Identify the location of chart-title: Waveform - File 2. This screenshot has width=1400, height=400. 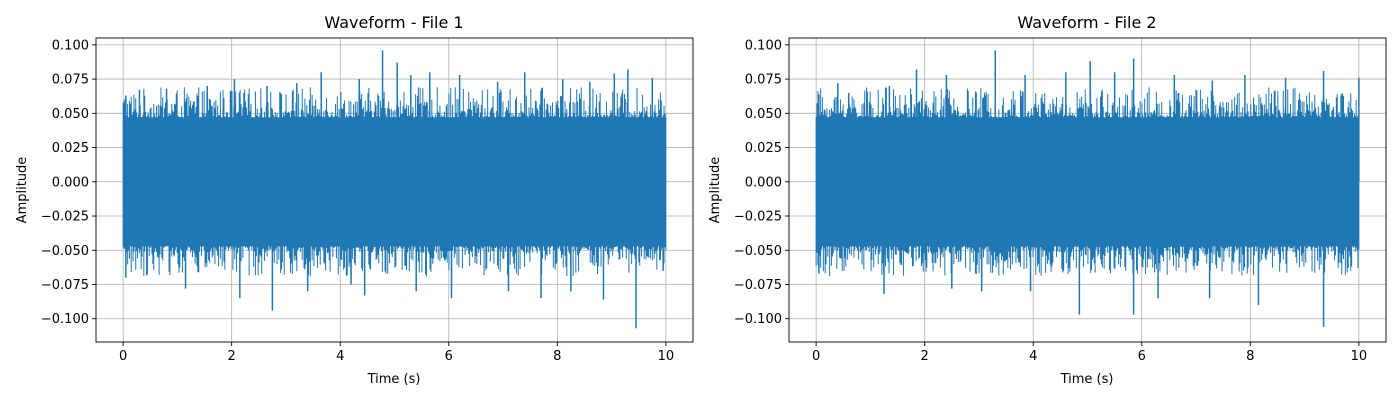
(1086, 22).